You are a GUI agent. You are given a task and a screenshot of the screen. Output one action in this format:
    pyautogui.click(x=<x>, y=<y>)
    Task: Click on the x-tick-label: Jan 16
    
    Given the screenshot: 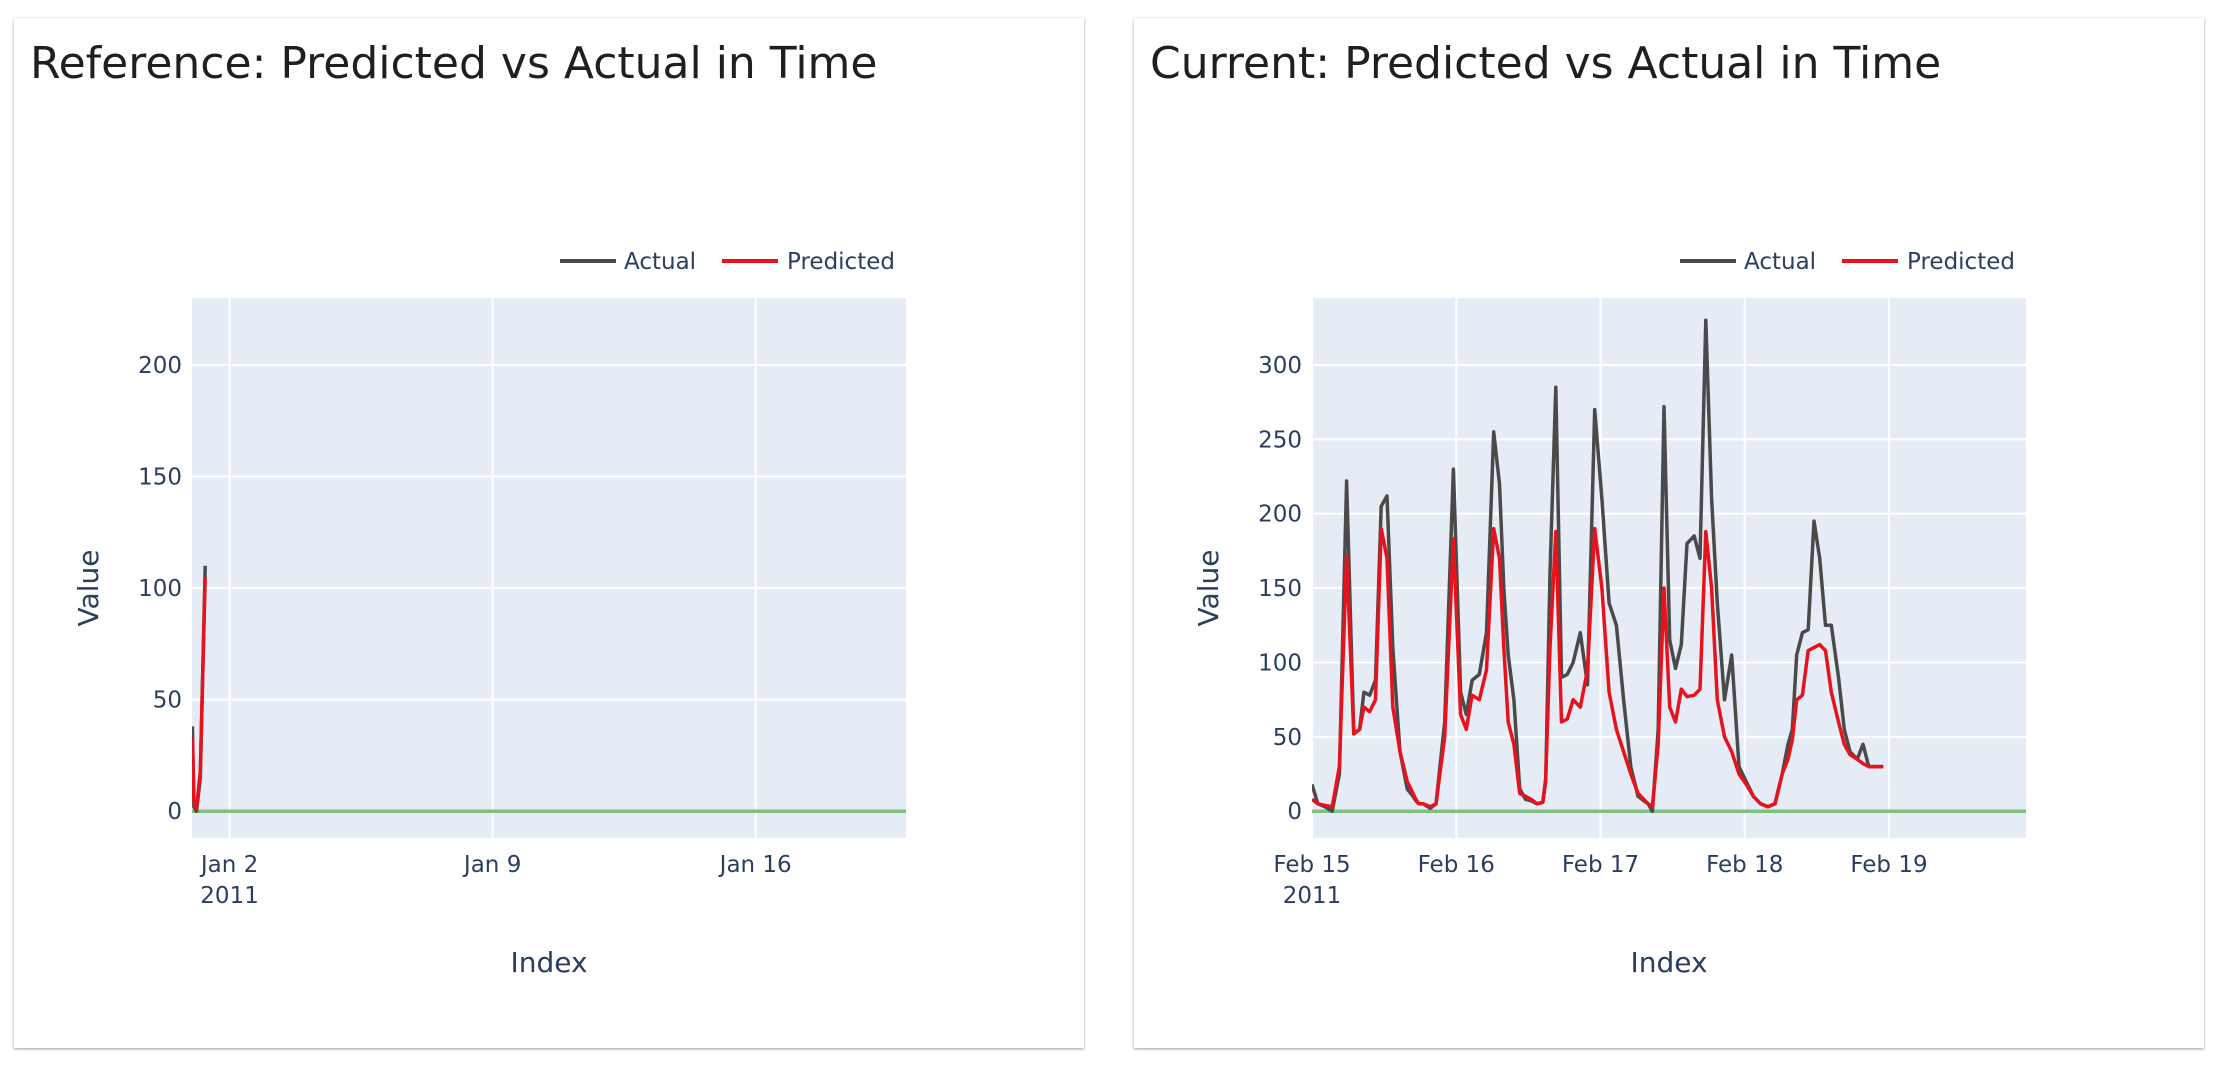 What is the action you would take?
    pyautogui.click(x=755, y=865)
    